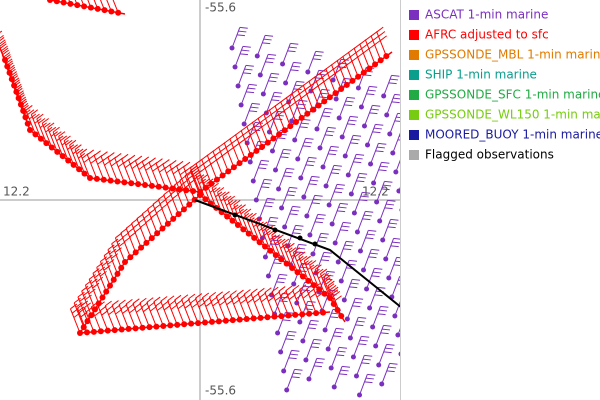 This screenshot has height=400, width=600. What do you see at coordinates (512, 55) in the screenshot?
I see `legend-label: GPSSONDE_MBL 1-min marine` at bounding box center [512, 55].